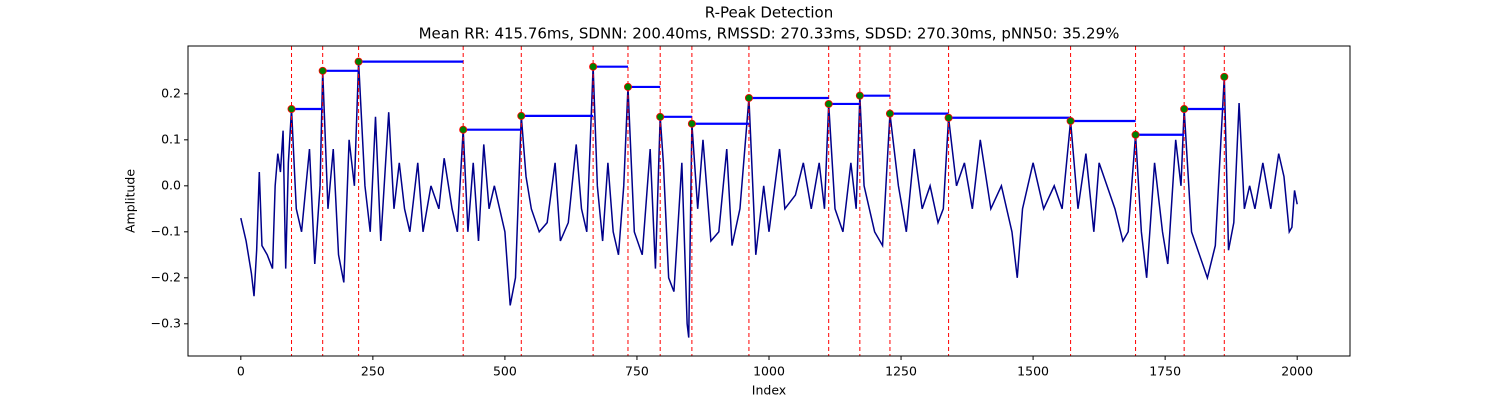  I want to click on y-tick-label: −0.1, so click(166, 230).